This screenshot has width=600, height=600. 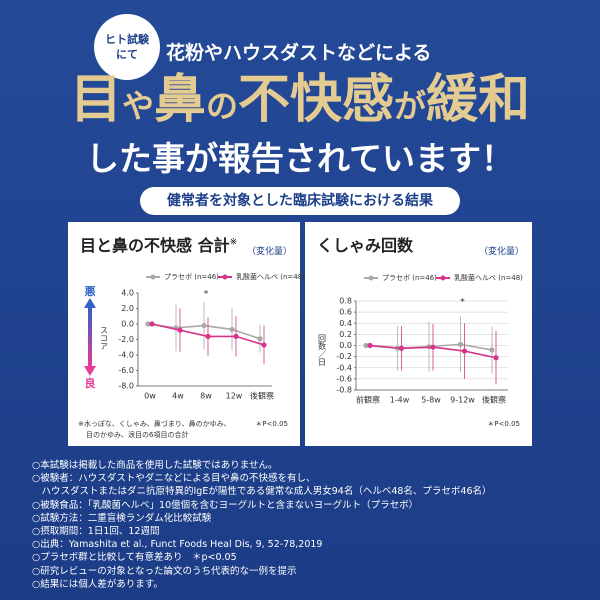 What do you see at coordinates (90, 383) in the screenshot?
I see `better-label: 良` at bounding box center [90, 383].